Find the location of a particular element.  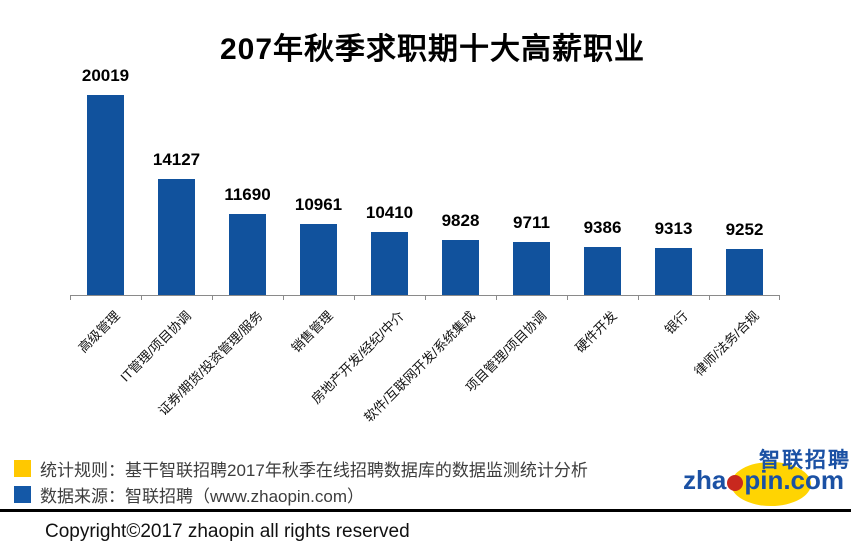

red-dot-icon is located at coordinates (735, 483).